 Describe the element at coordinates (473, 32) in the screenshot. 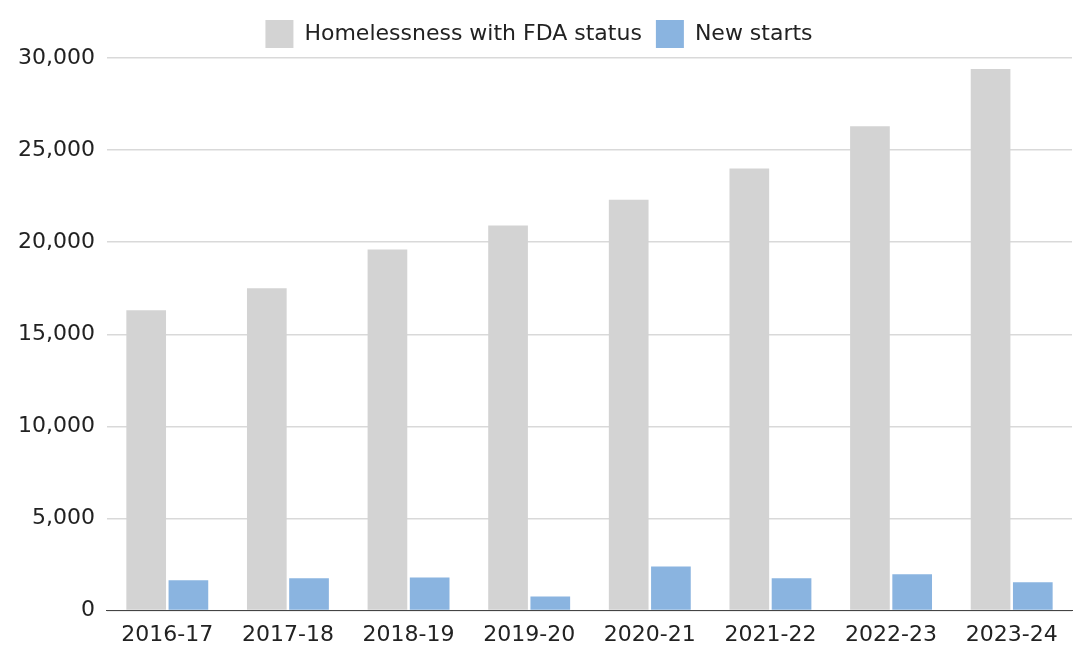

I see `legend-label: Homelessness with FDA status` at that location.